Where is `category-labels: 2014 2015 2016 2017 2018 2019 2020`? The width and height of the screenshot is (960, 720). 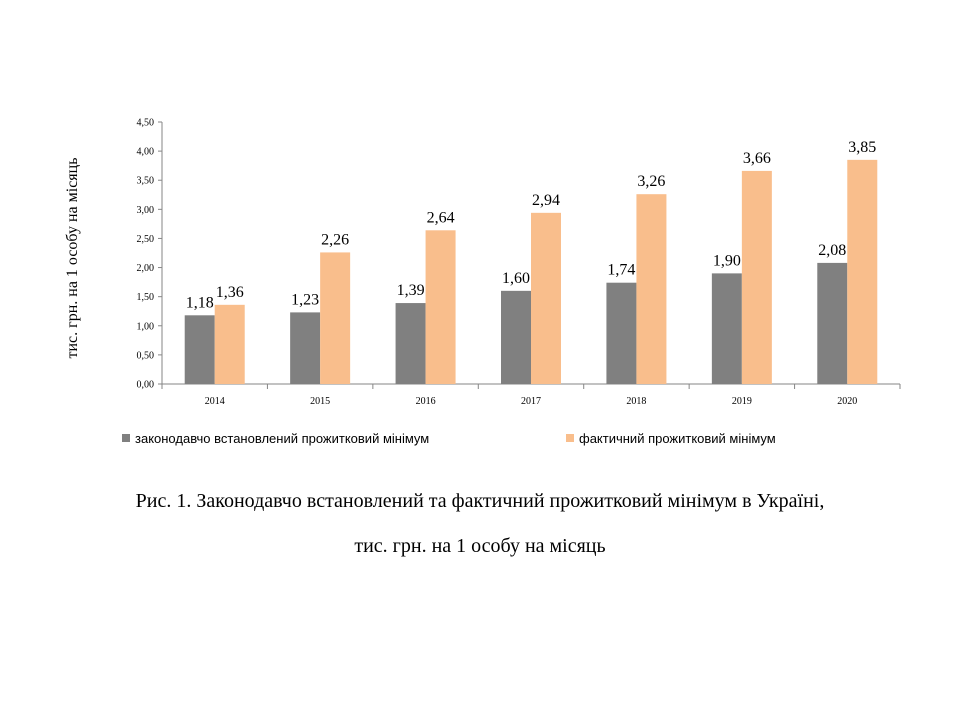 category-labels: 2014 2015 2016 2017 2018 2019 2020 is located at coordinates (531, 395).